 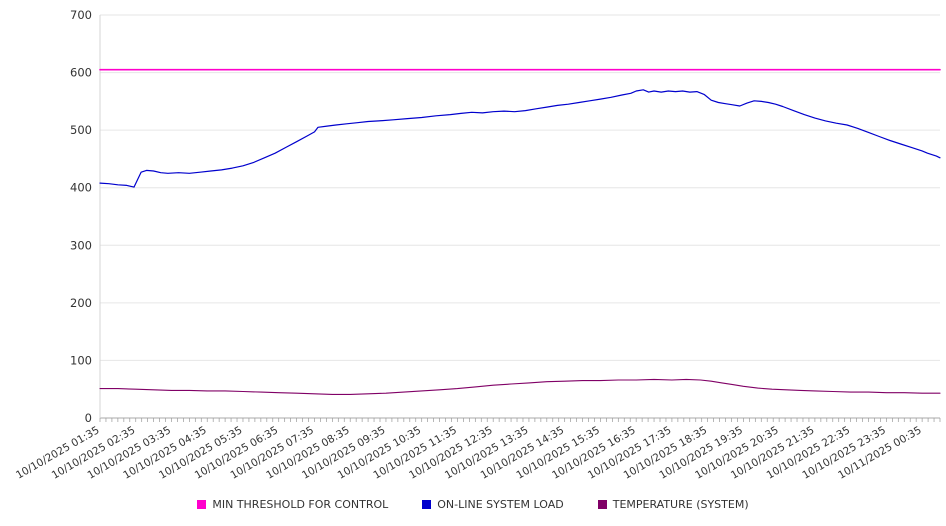 What do you see at coordinates (520, 386) in the screenshot?
I see `series-line-temperature-system` at bounding box center [520, 386].